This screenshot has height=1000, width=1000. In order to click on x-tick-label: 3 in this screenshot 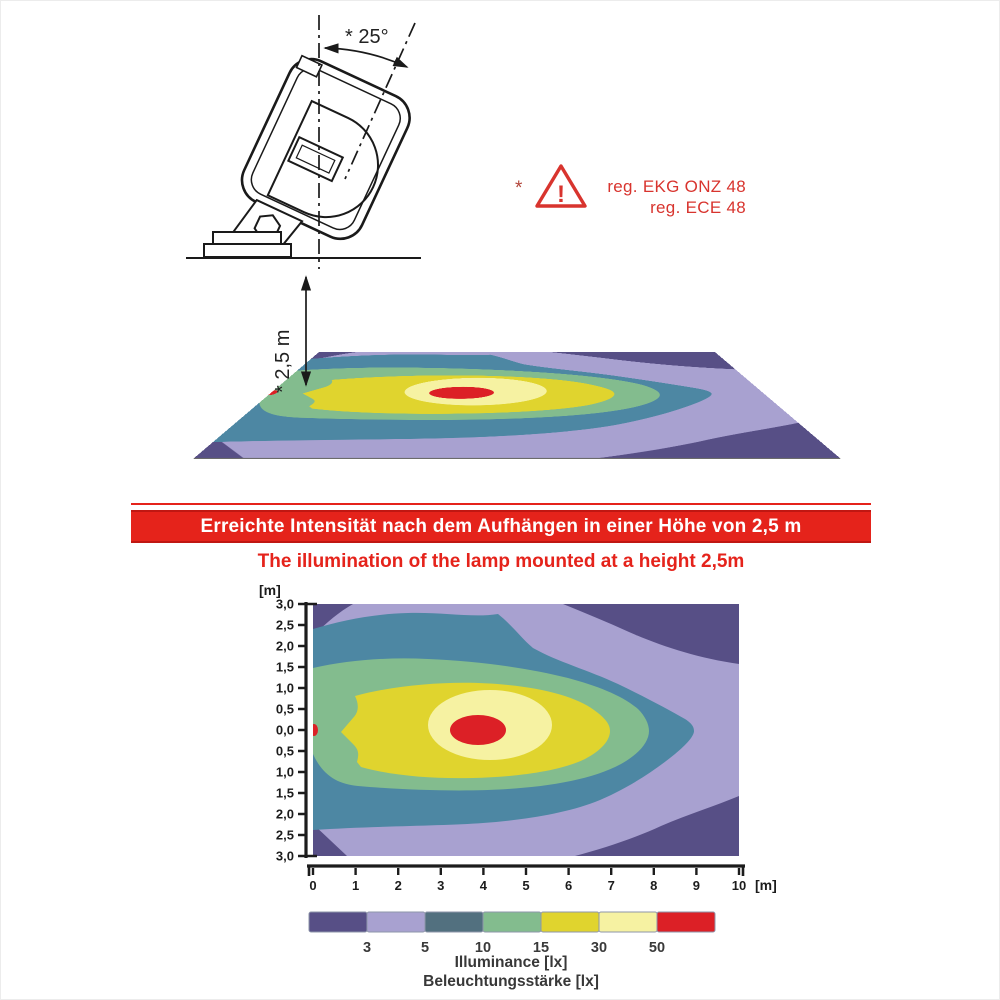, I will do `click(440, 885)`.